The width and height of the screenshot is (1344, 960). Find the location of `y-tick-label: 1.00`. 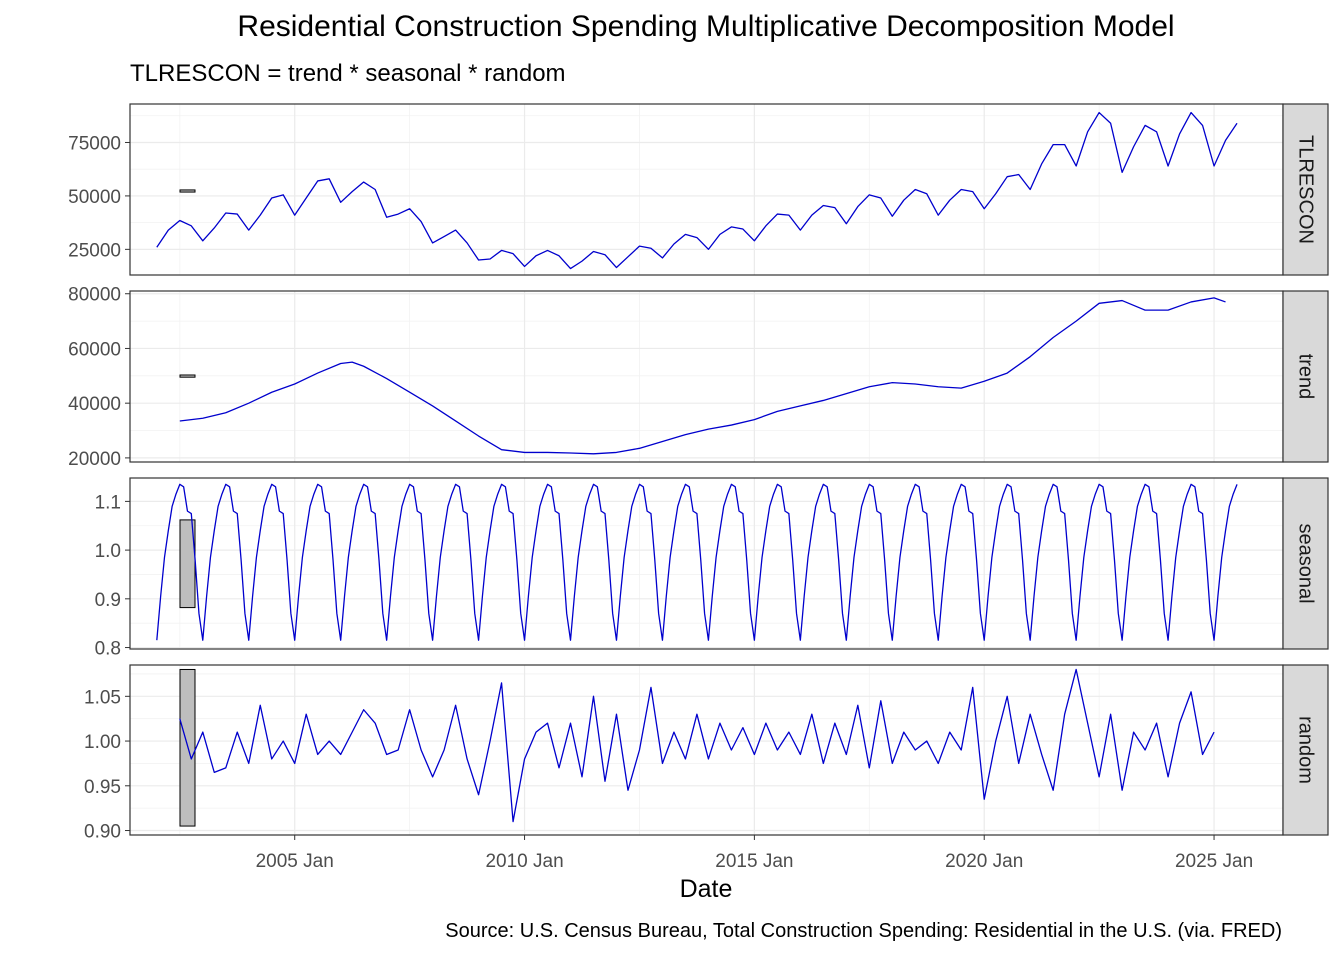

y-tick-label: 1.00 is located at coordinates (102, 742).